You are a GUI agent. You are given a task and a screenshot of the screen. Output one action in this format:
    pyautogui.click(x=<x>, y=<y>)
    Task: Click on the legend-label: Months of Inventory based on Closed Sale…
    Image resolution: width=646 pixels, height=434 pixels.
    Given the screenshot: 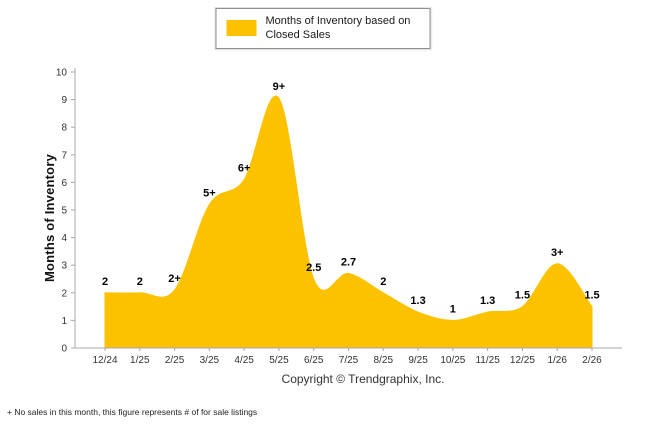 What is the action you would take?
    pyautogui.click(x=338, y=28)
    